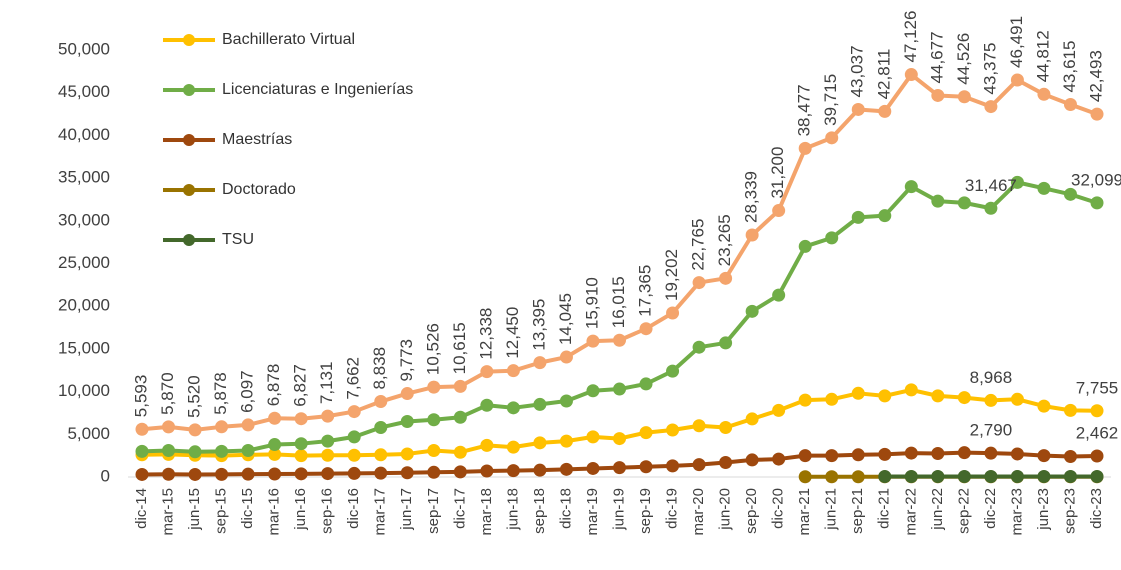  Describe the element at coordinates (406, 360) in the screenshot. I see `data-label: 9,773` at that location.